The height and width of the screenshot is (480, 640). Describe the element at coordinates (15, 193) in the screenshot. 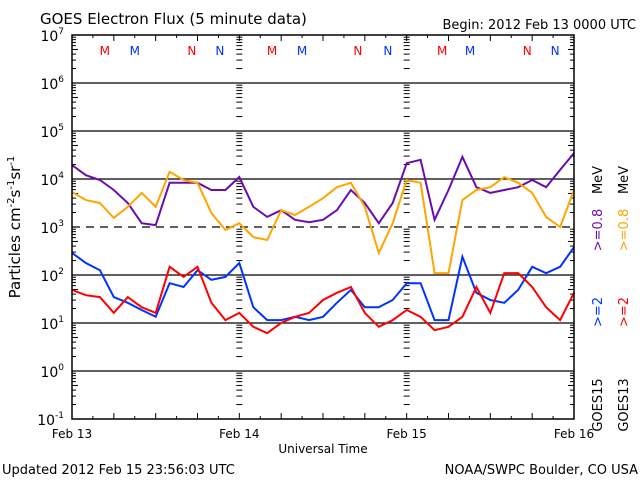

I see `y-label-s: s` at that location.